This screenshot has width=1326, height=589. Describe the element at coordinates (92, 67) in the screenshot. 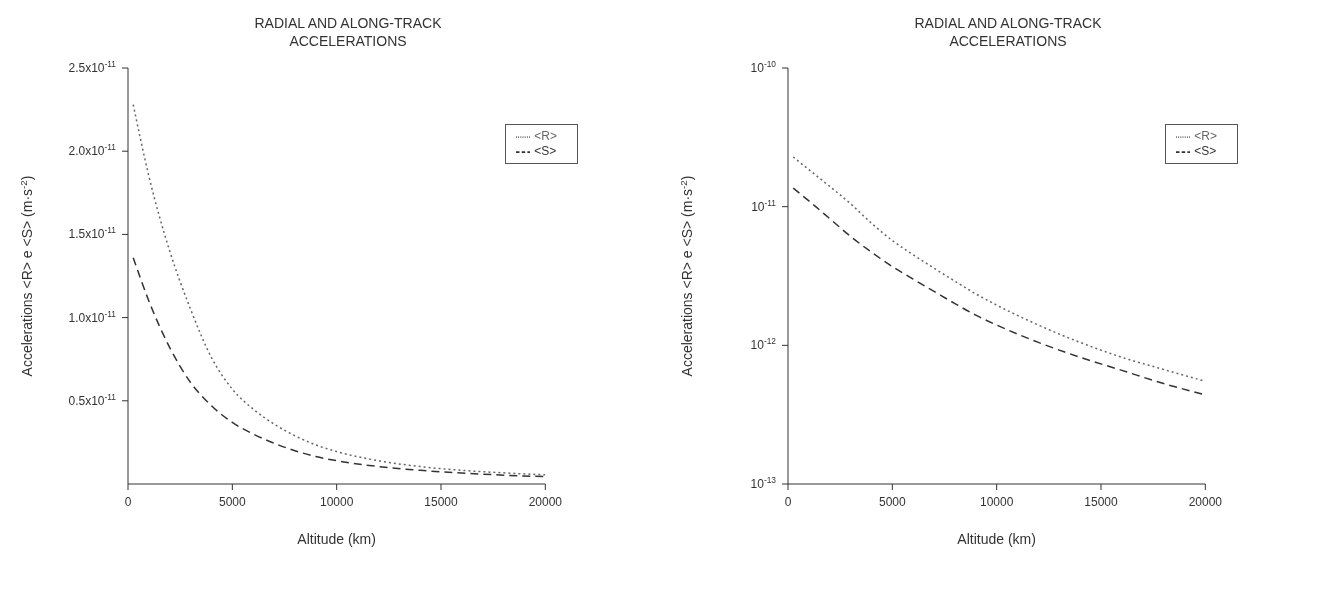

I see `y-tick-label: 2.5x10$^{-11}$` at that location.